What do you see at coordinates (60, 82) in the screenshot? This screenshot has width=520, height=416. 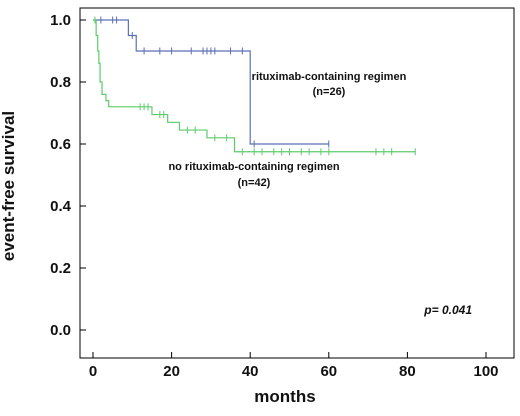 I see `y-tick-label: 0.8` at bounding box center [60, 82].